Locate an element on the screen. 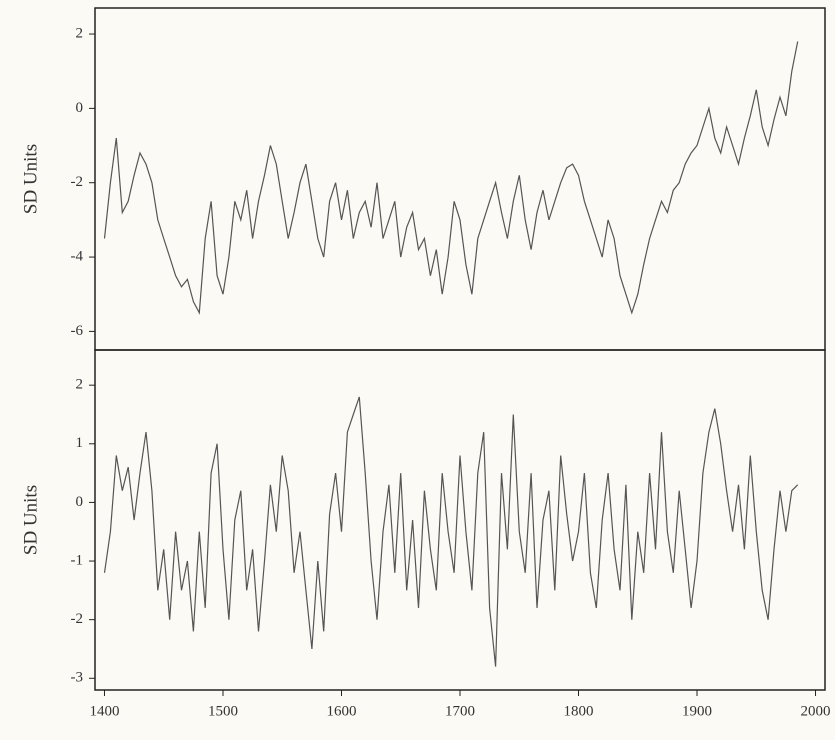  x-tick-label: 1900 is located at coordinates (697, 711).